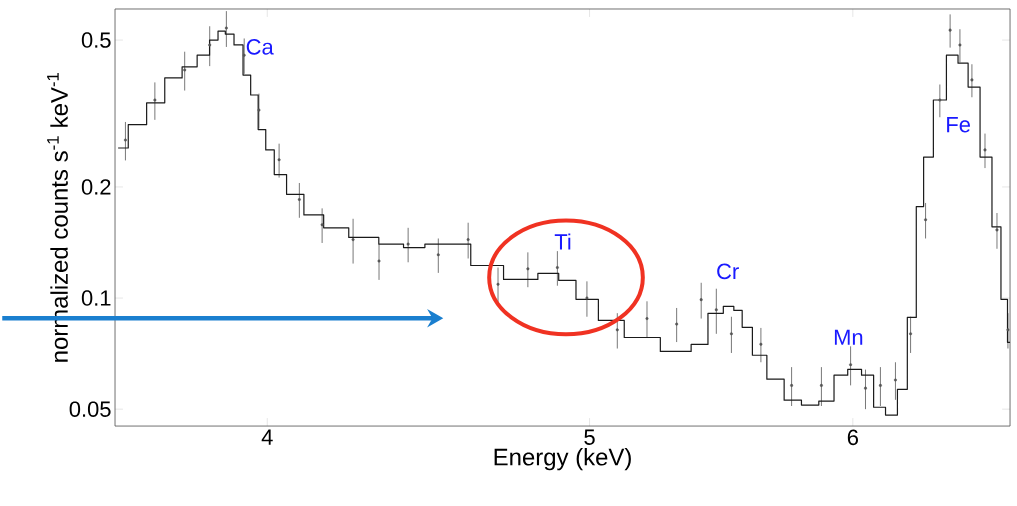 The image size is (1017, 506). What do you see at coordinates (57, 217) in the screenshot?
I see `y-axis-title: normalized counts s$^{-1}$ keV$^{-1}$` at bounding box center [57, 217].